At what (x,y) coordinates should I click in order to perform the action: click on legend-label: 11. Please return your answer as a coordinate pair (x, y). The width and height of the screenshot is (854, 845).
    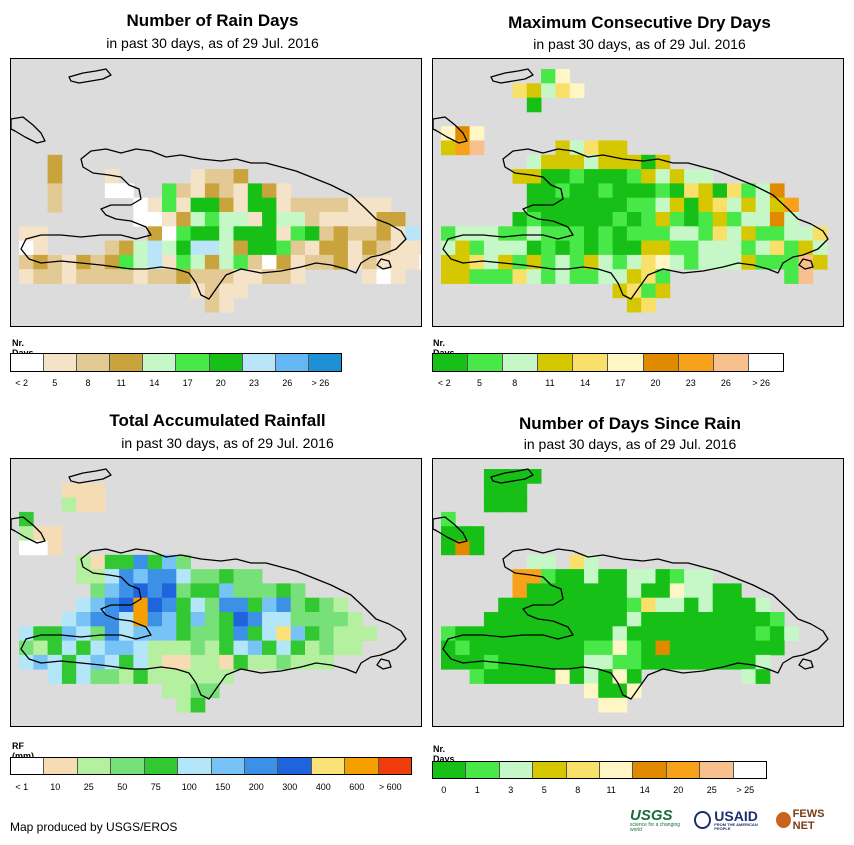
    Looking at the image, I should click on (121, 383).